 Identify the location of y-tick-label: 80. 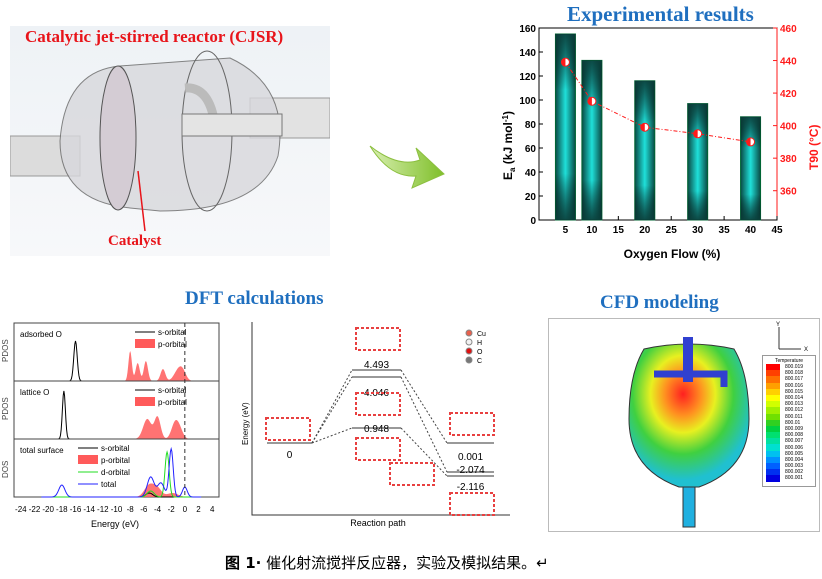
(531, 125).